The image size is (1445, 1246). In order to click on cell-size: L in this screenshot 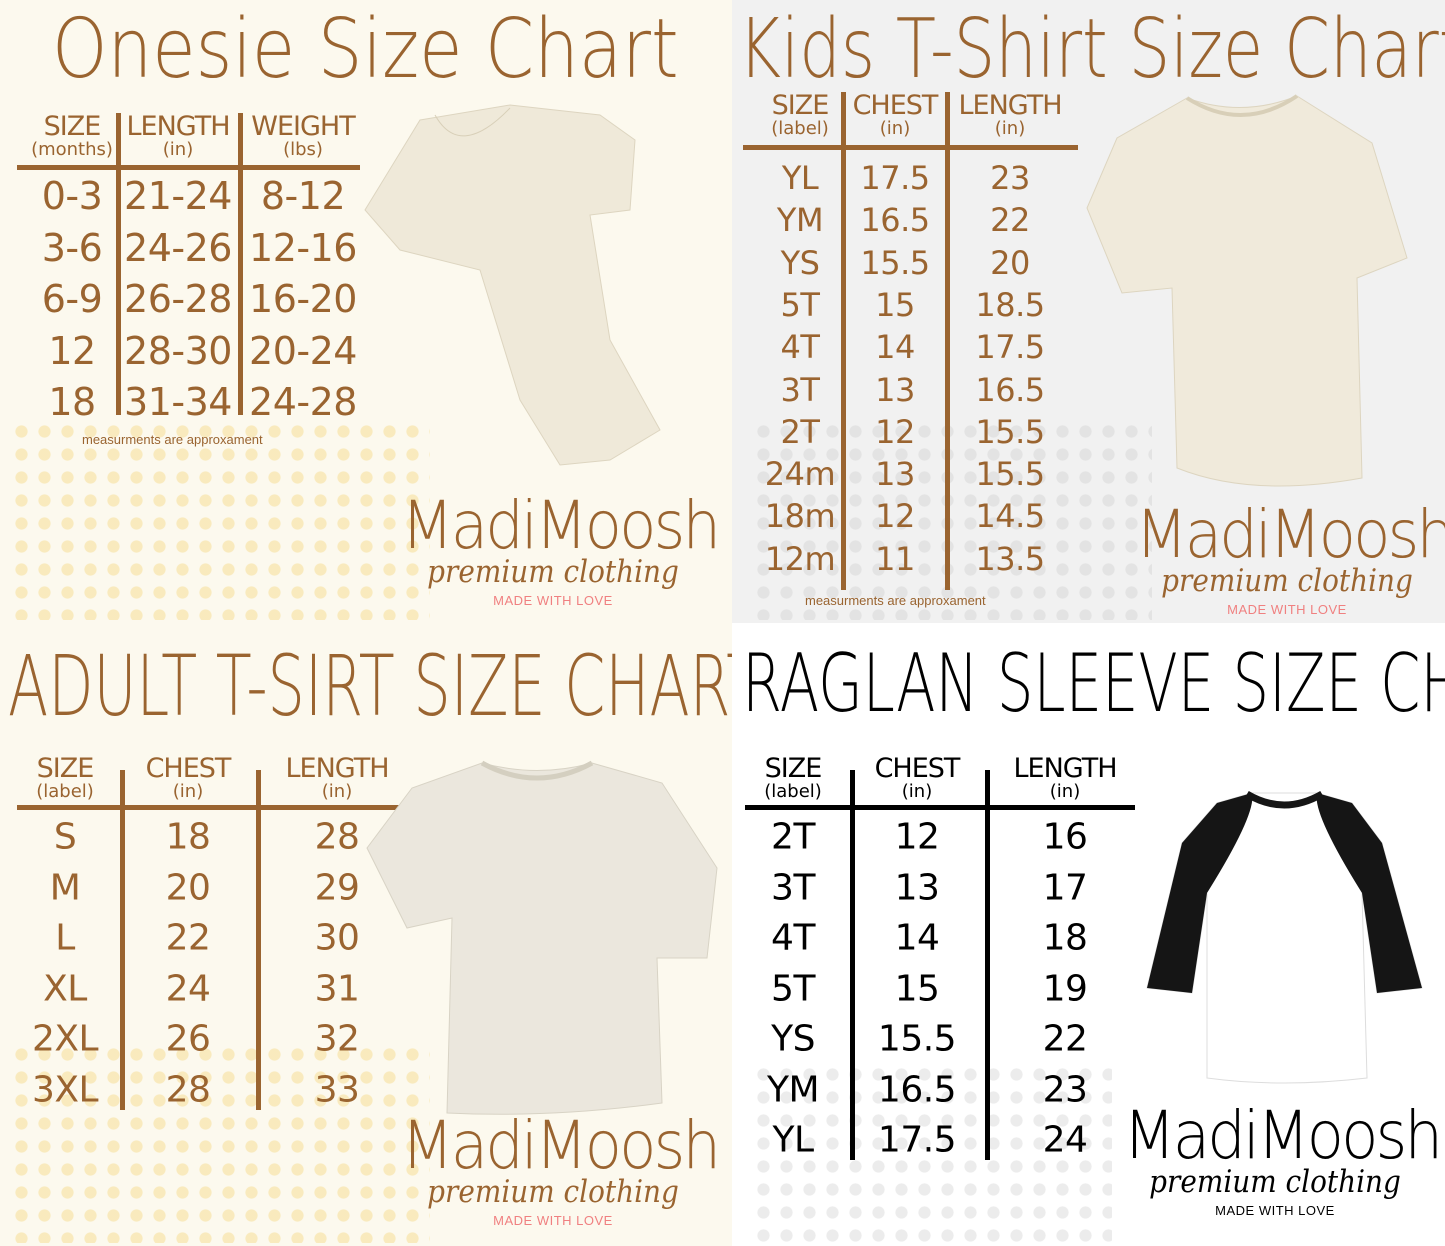, I will do `click(65, 938)`.